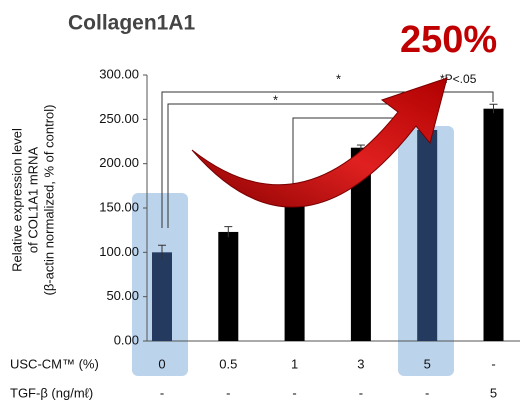  Describe the element at coordinates (448, 40) in the screenshot. I see `annotation: 250%` at that location.